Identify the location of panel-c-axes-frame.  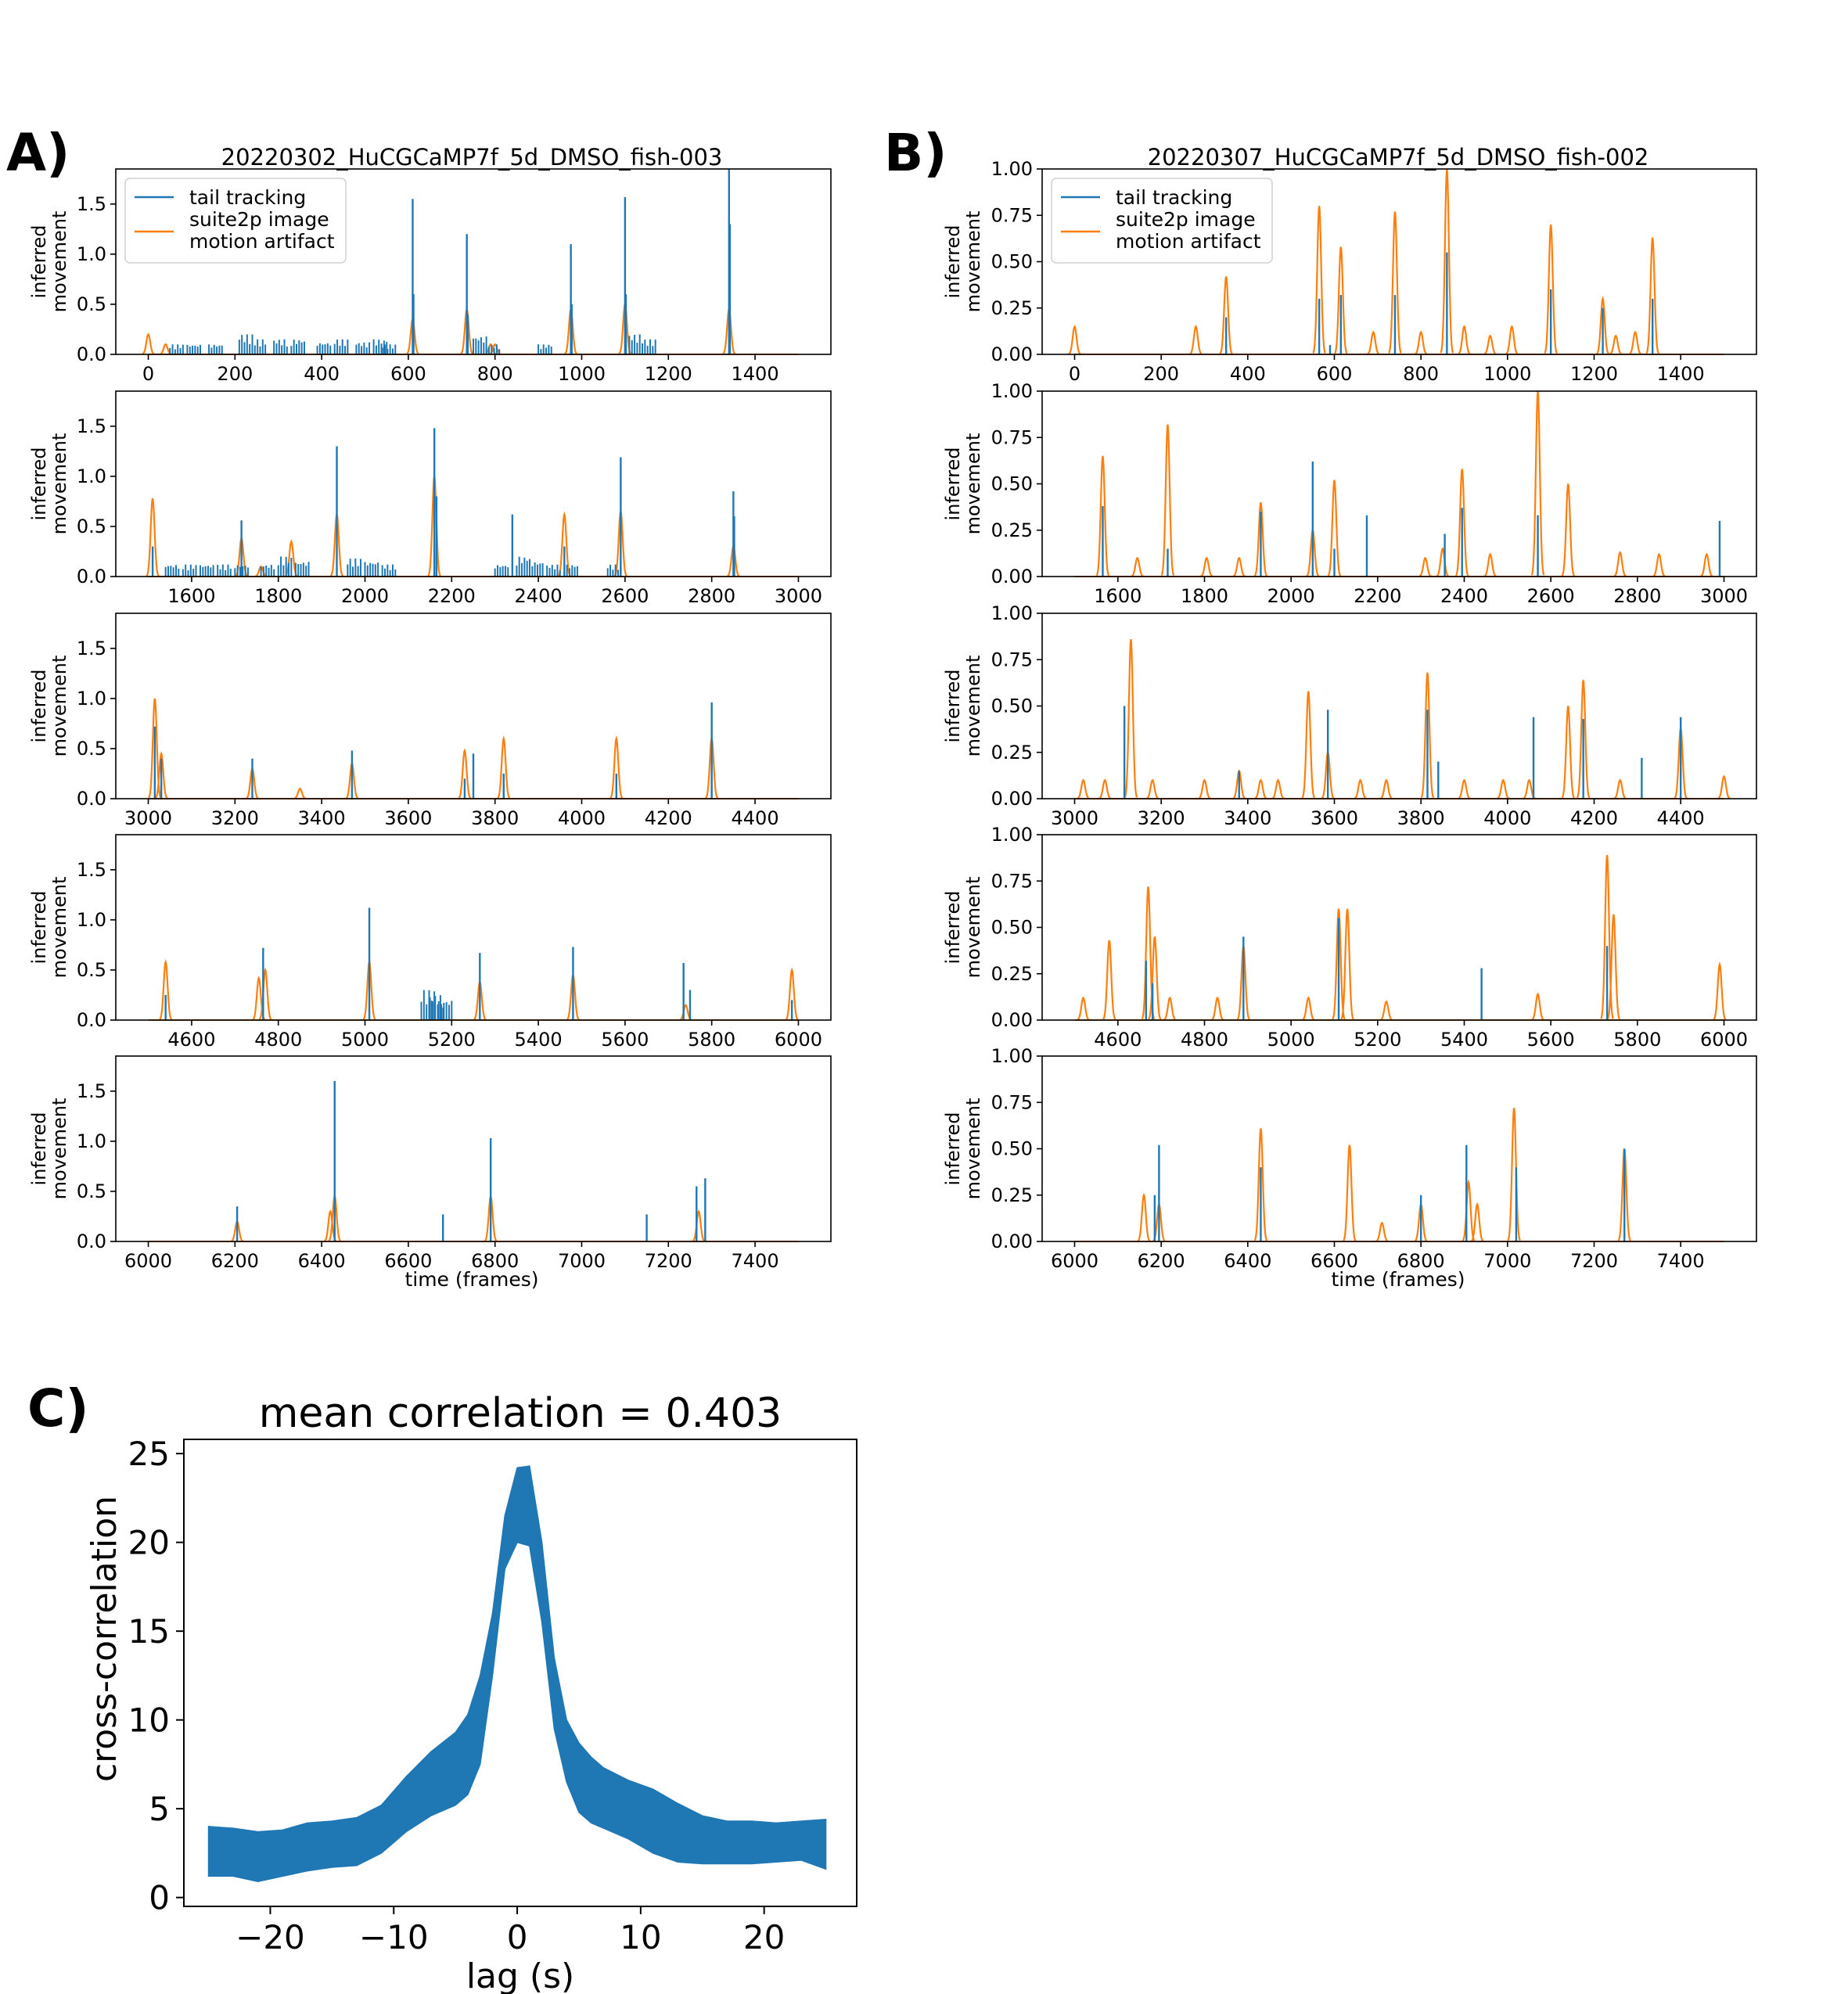
(520, 1673).